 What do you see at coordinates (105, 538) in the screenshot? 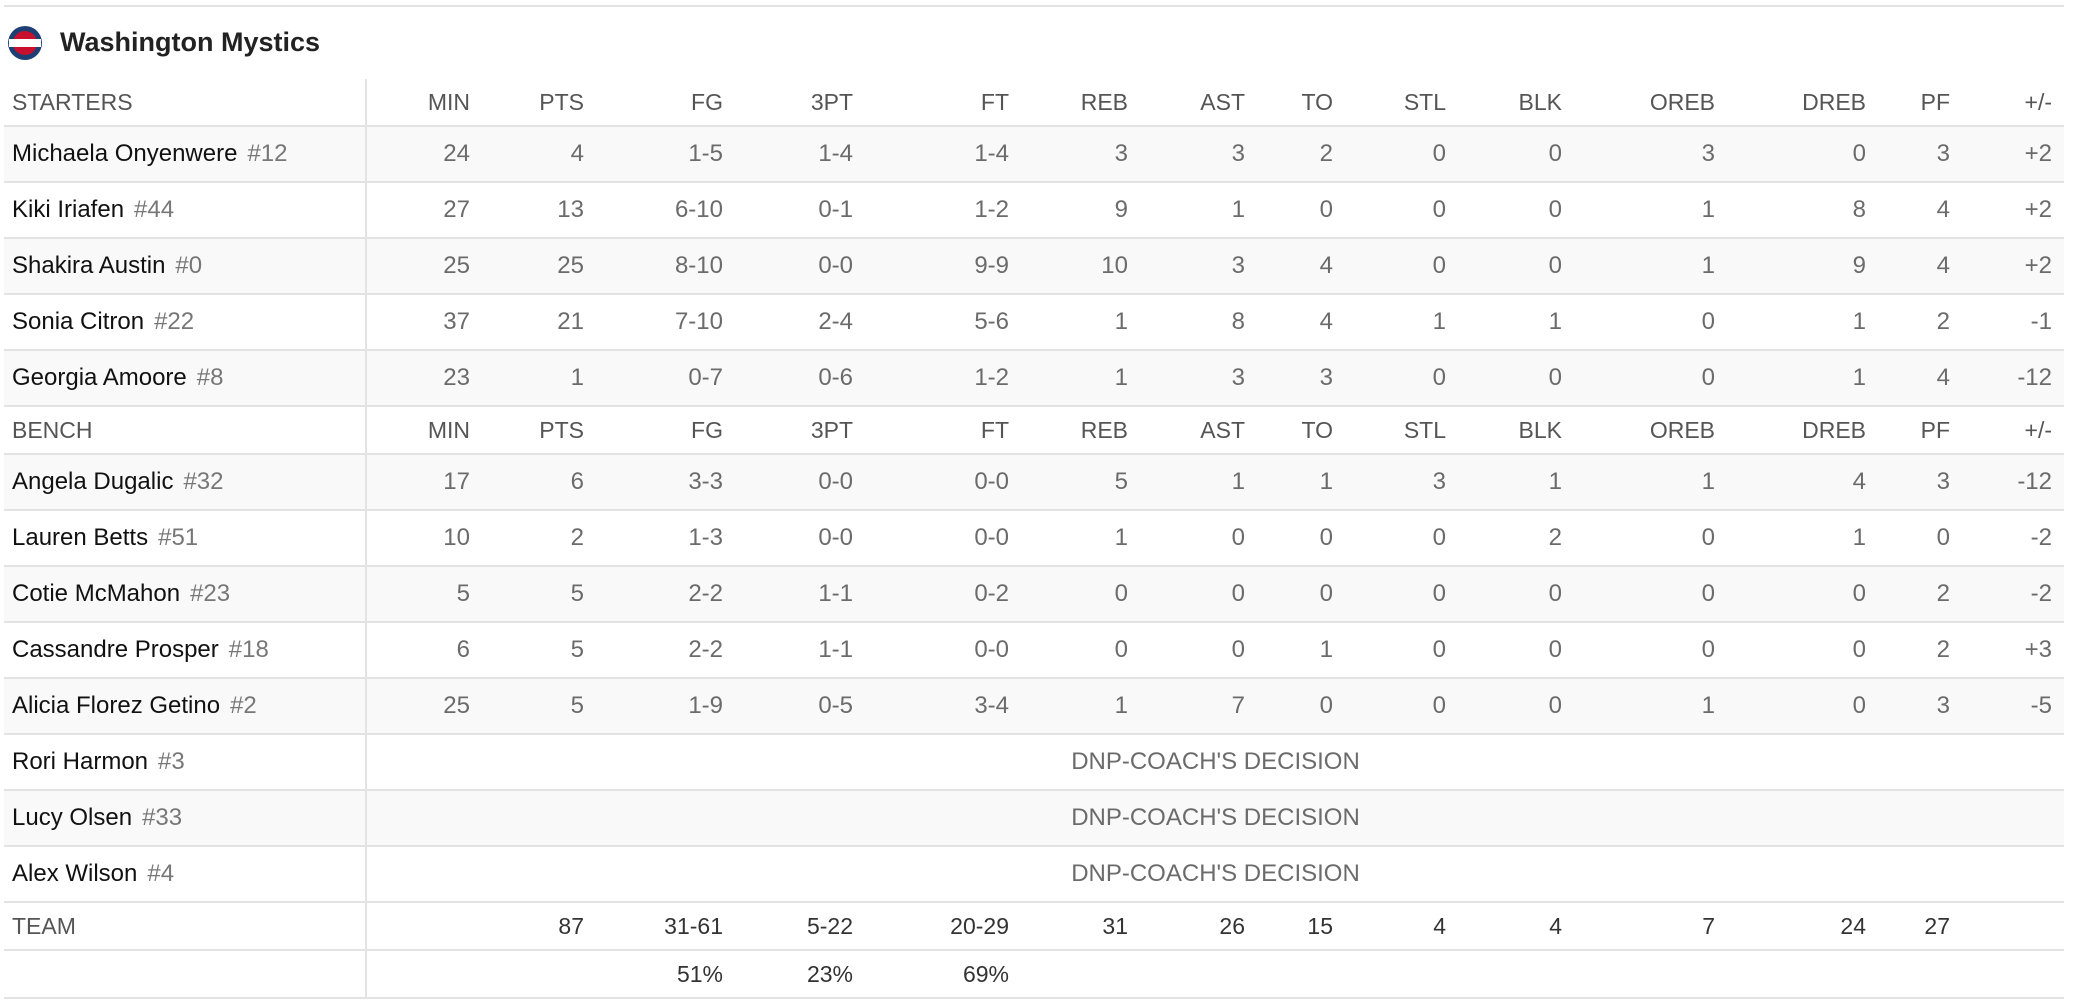
I see `player: Lauren Betts #51` at bounding box center [105, 538].